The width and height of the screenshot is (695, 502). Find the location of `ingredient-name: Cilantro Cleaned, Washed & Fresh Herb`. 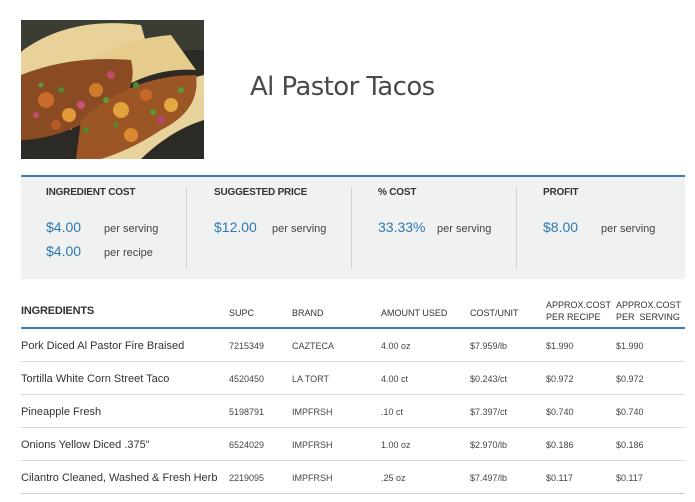

ingredient-name: Cilantro Cleaned, Washed & Fresh Herb is located at coordinates (119, 478).